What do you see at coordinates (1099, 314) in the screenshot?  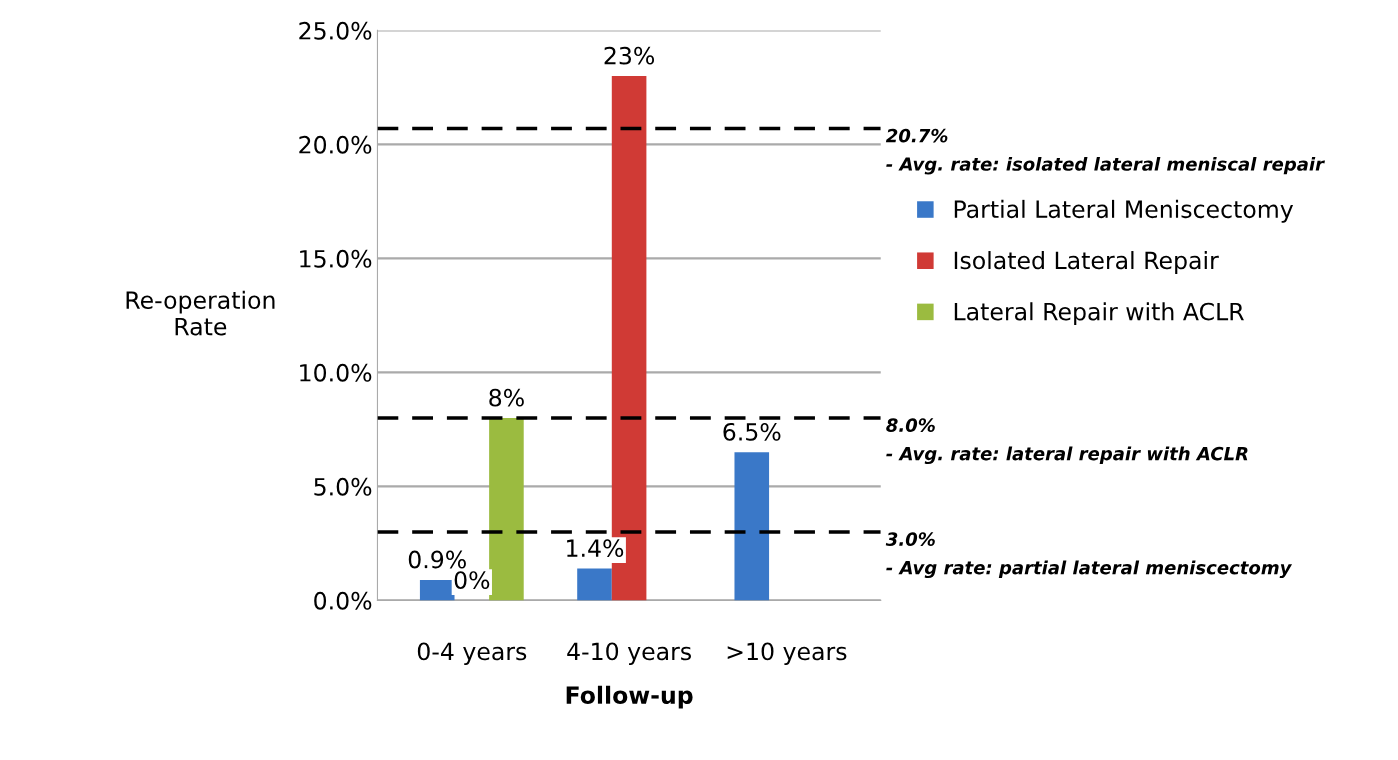 I see `legend-label: Lateral Repair with ACLR` at bounding box center [1099, 314].